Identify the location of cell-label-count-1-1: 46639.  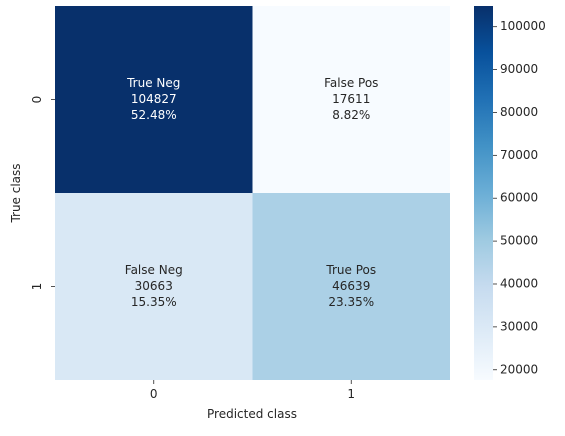
(351, 286).